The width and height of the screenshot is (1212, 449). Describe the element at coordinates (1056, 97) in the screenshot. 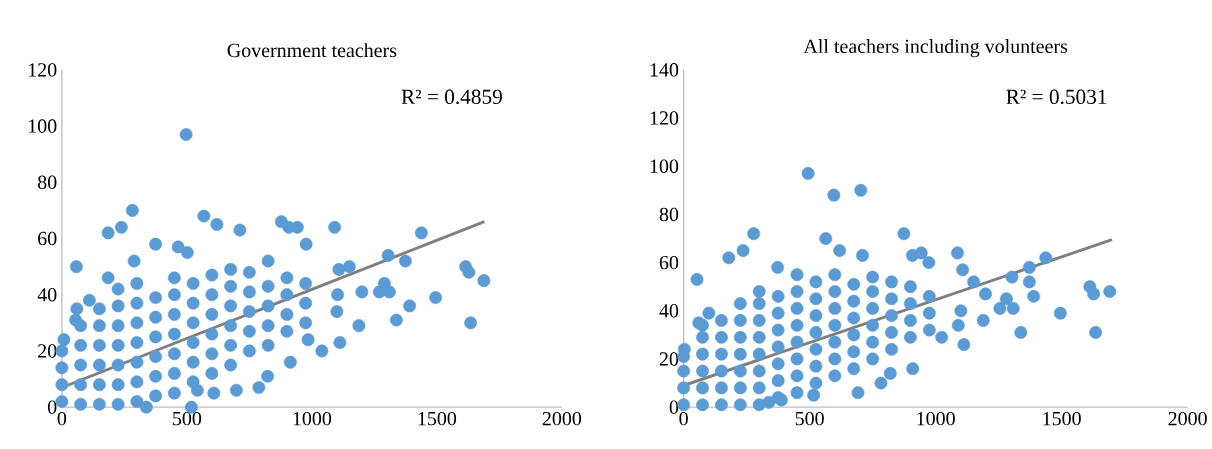

I see `annotation: R² = 0.5031` at that location.